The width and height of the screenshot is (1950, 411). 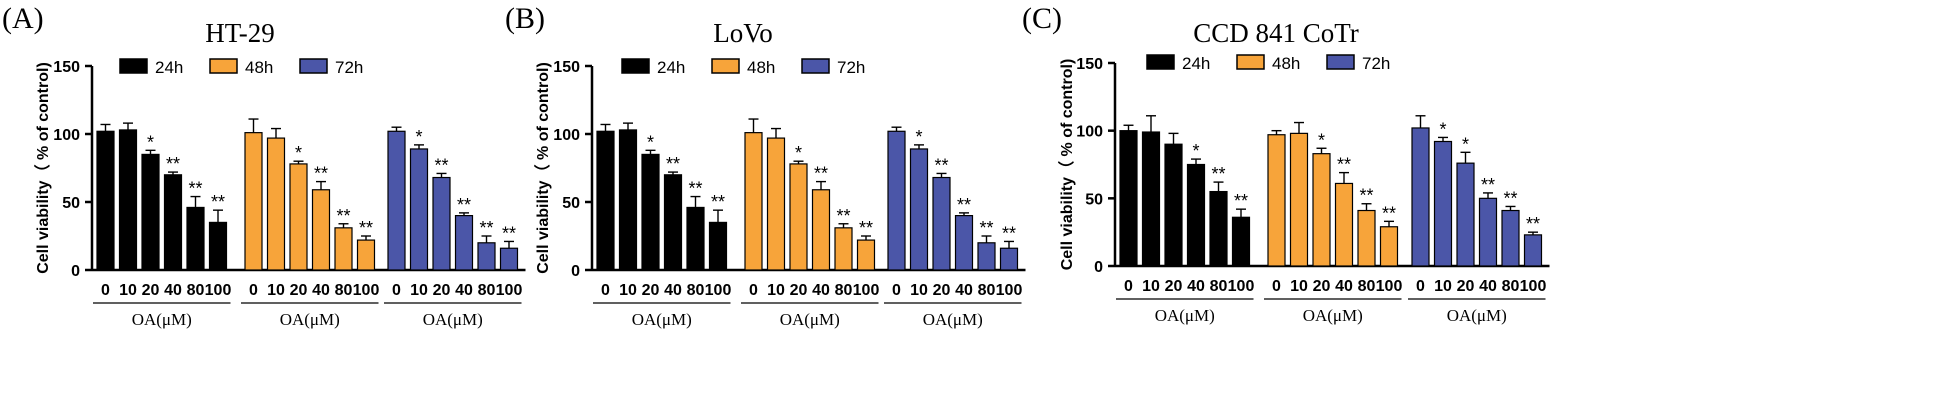 I want to click on chart-title: LoVo, so click(x=743, y=33).